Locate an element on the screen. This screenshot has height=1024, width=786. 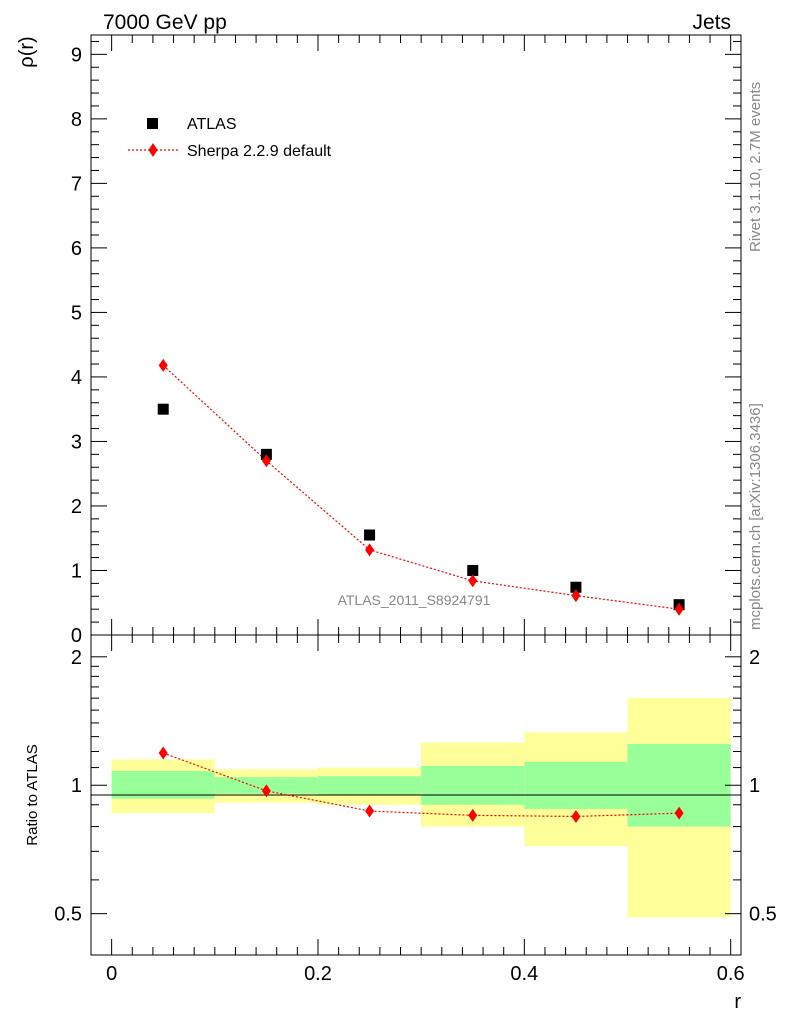
main-y-tick-label: 6 is located at coordinates (76, 249).